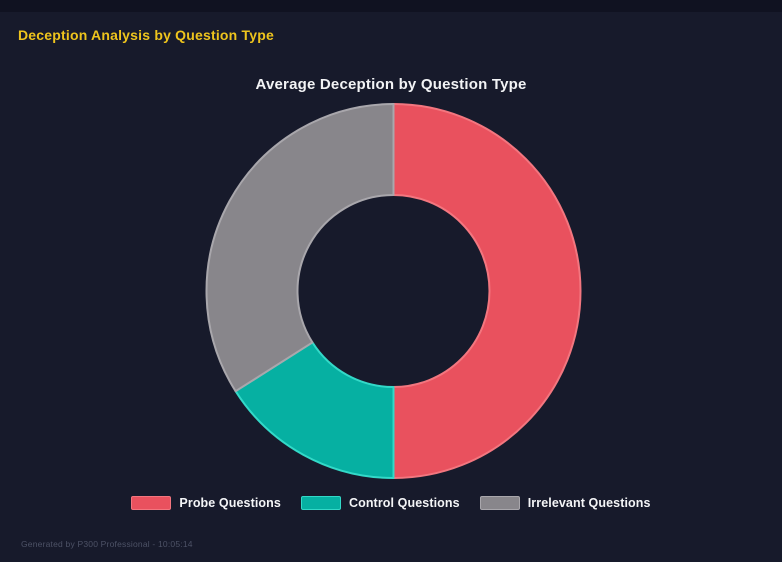  What do you see at coordinates (300, 248) in the screenshot?
I see `donut-segment-irrelevant-questions` at bounding box center [300, 248].